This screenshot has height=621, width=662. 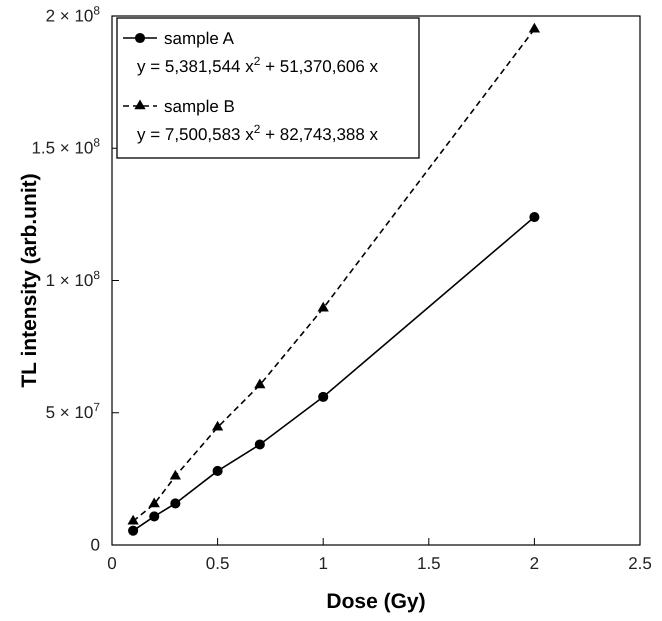 What do you see at coordinates (73, 279) in the screenshot?
I see `y-tick-label: 1 × 10$^{8}$` at bounding box center [73, 279].